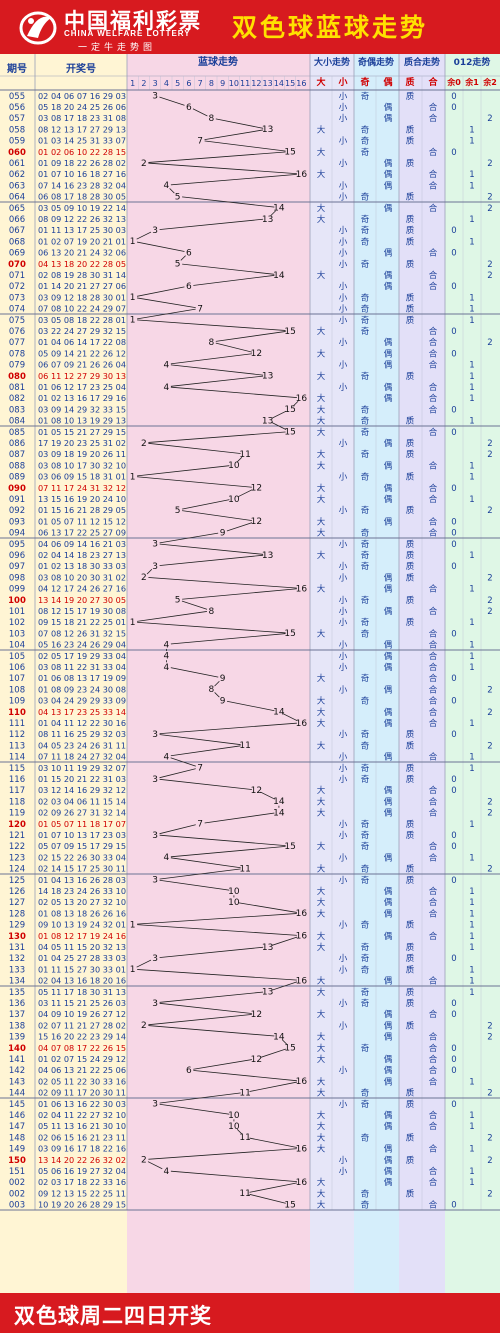 The image size is (500, 1333). What do you see at coordinates (302, 1183) in the screenshot?
I see `blue-ball-value: 16` at bounding box center [302, 1183].